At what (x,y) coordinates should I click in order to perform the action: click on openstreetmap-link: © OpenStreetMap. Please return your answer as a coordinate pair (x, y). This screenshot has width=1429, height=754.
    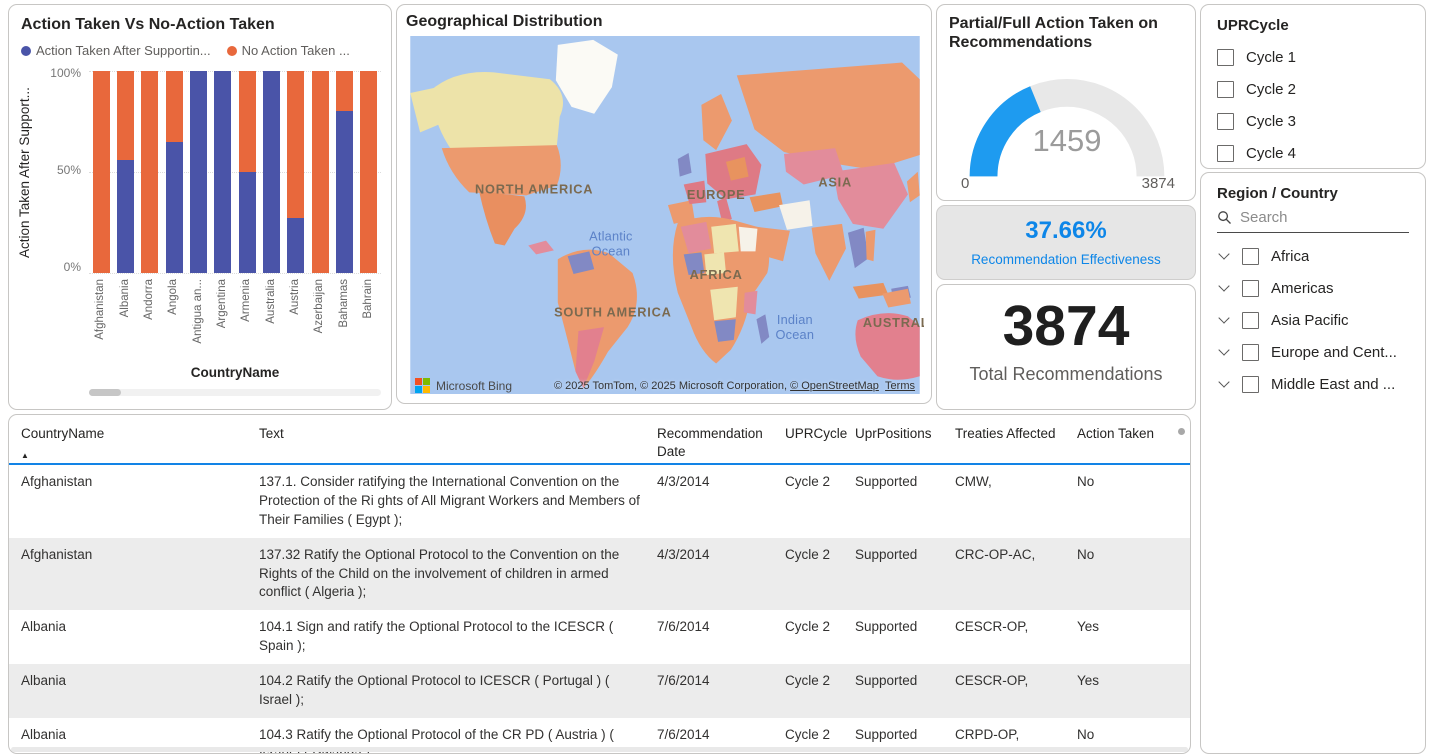
    Looking at the image, I should click on (834, 386).